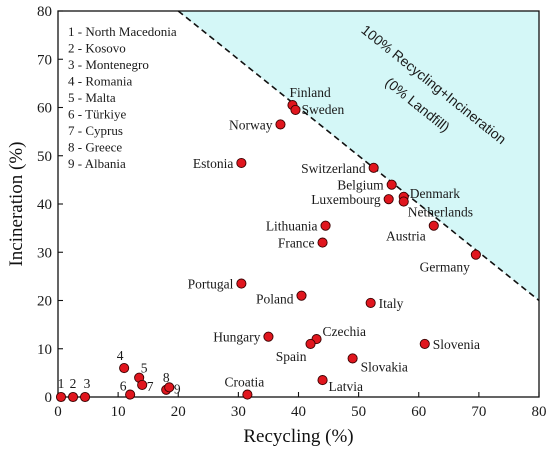 This screenshot has width=550, height=462. Describe the element at coordinates (539, 412) in the screenshot. I see `x-tick-label: 80` at that location.